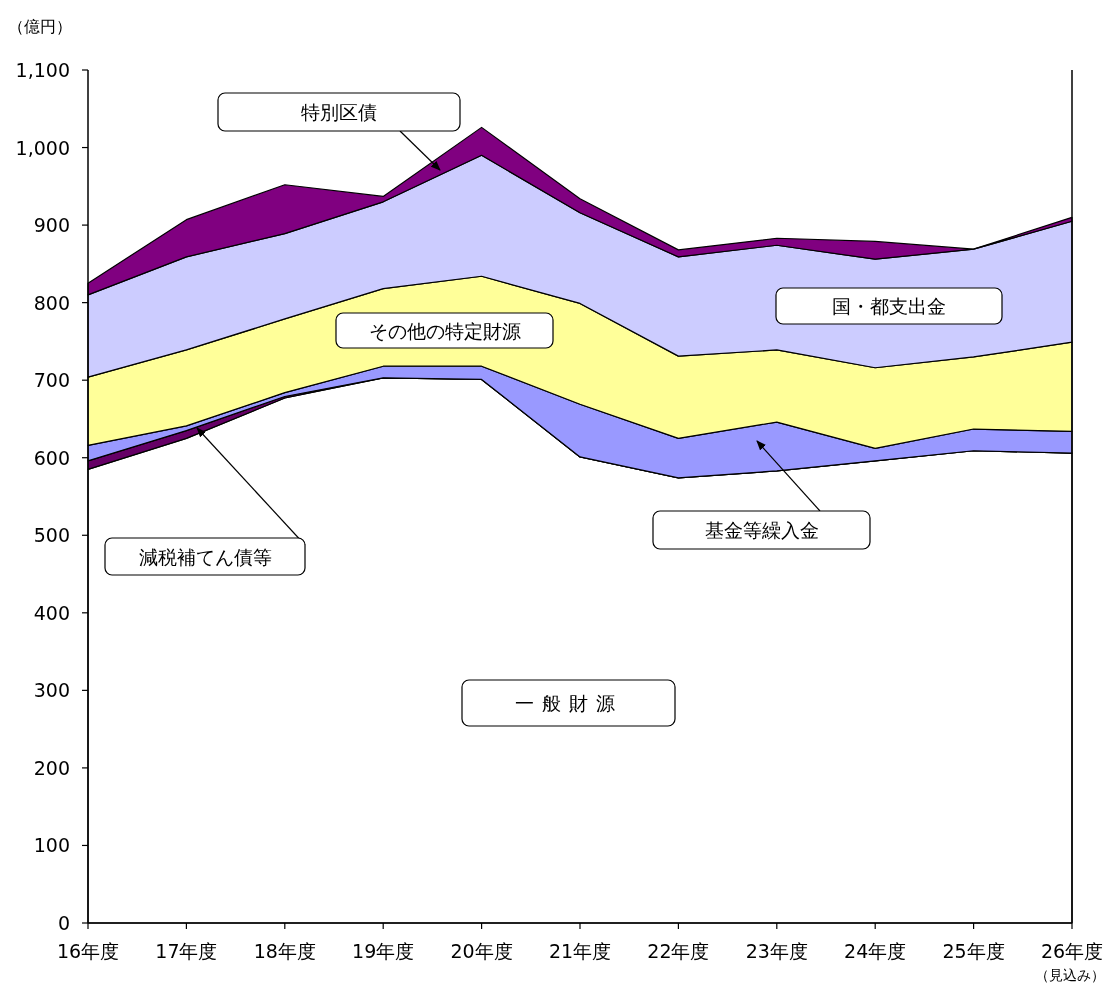  I want to click on x-tick-label: 21年度, so click(580, 951).